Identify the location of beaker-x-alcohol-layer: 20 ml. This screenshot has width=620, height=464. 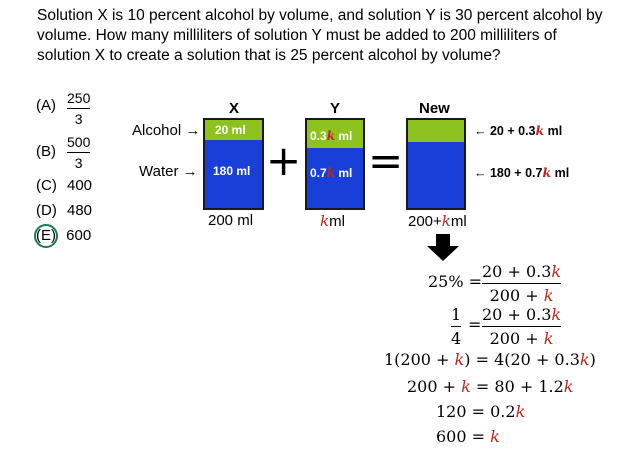
(233, 130).